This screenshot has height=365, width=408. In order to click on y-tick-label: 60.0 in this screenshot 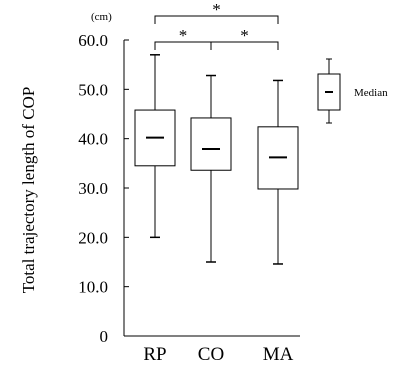, I will do `click(93, 40)`.